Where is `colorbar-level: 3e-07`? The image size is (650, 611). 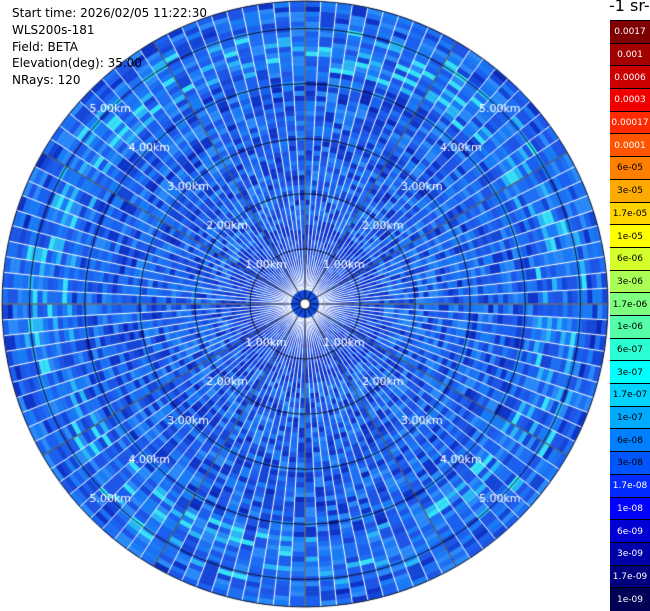
colorbar-level: 3e-07 is located at coordinates (630, 372).